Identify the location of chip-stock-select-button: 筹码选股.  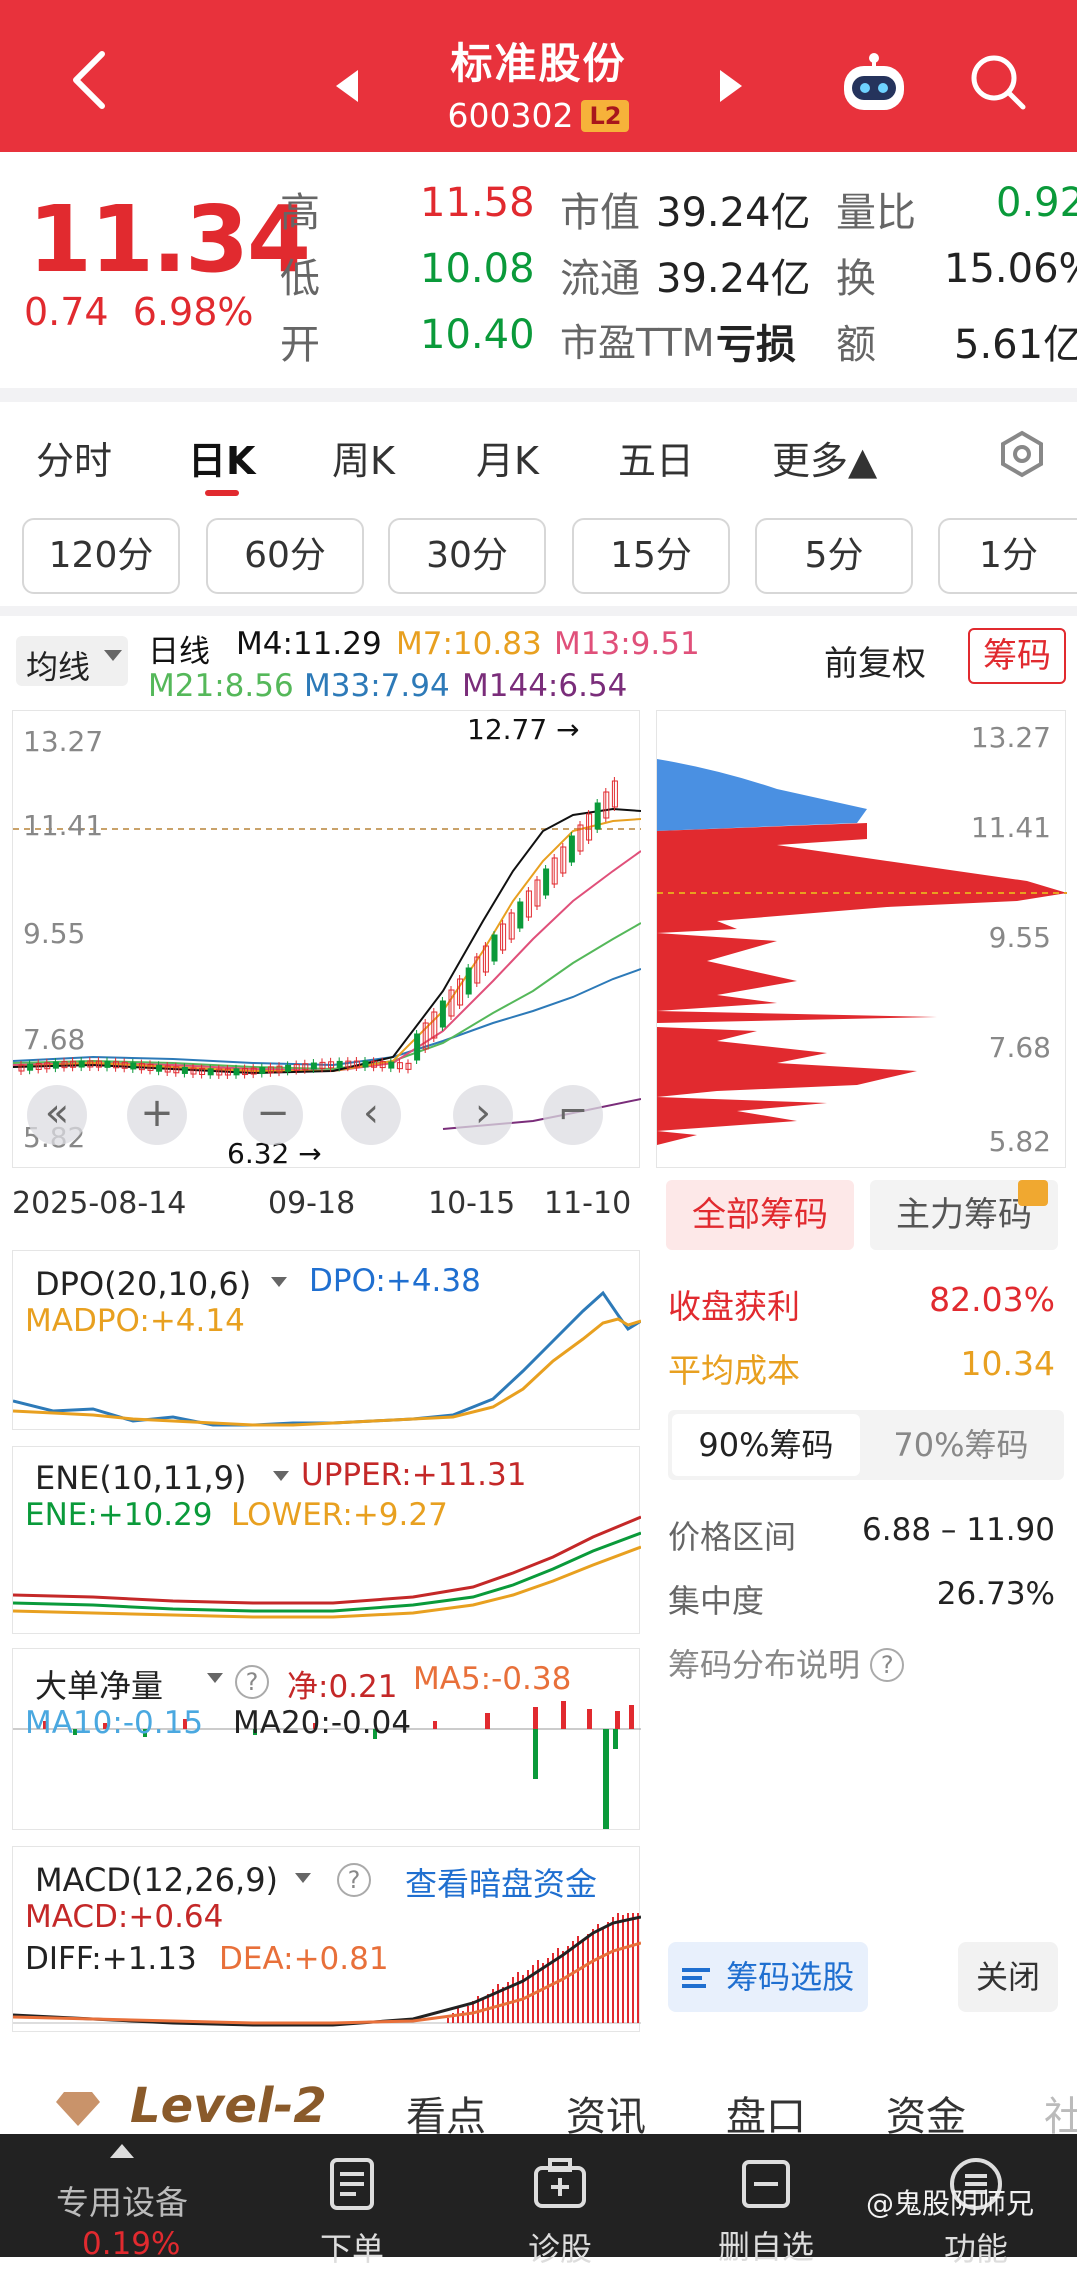
(768, 1977).